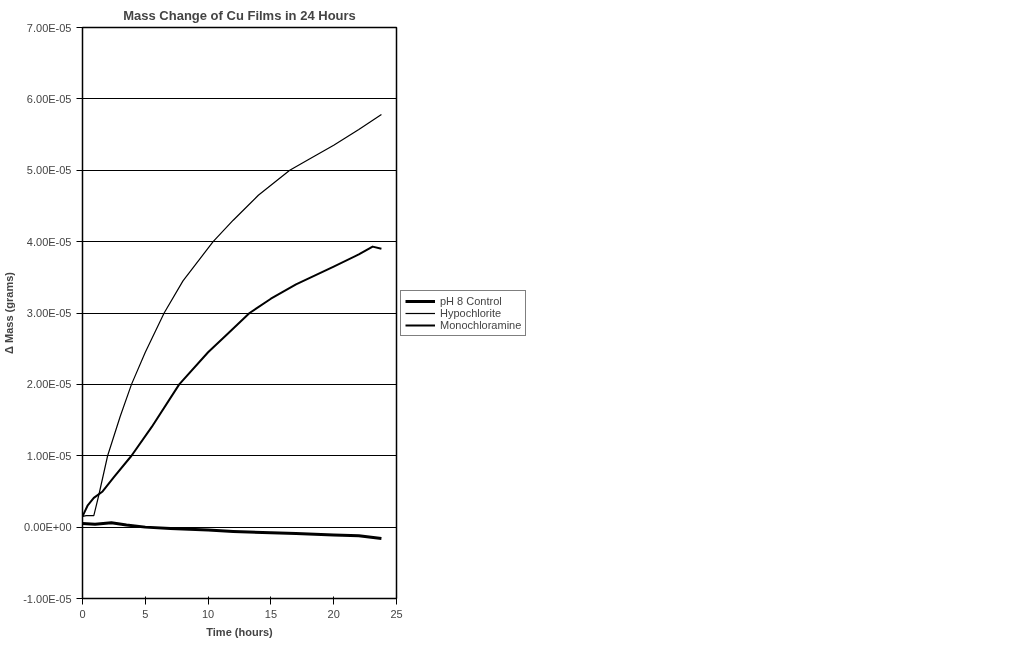  Describe the element at coordinates (9, 312) in the screenshot. I see `y-axis-title: Δ Mass (grams)` at that location.